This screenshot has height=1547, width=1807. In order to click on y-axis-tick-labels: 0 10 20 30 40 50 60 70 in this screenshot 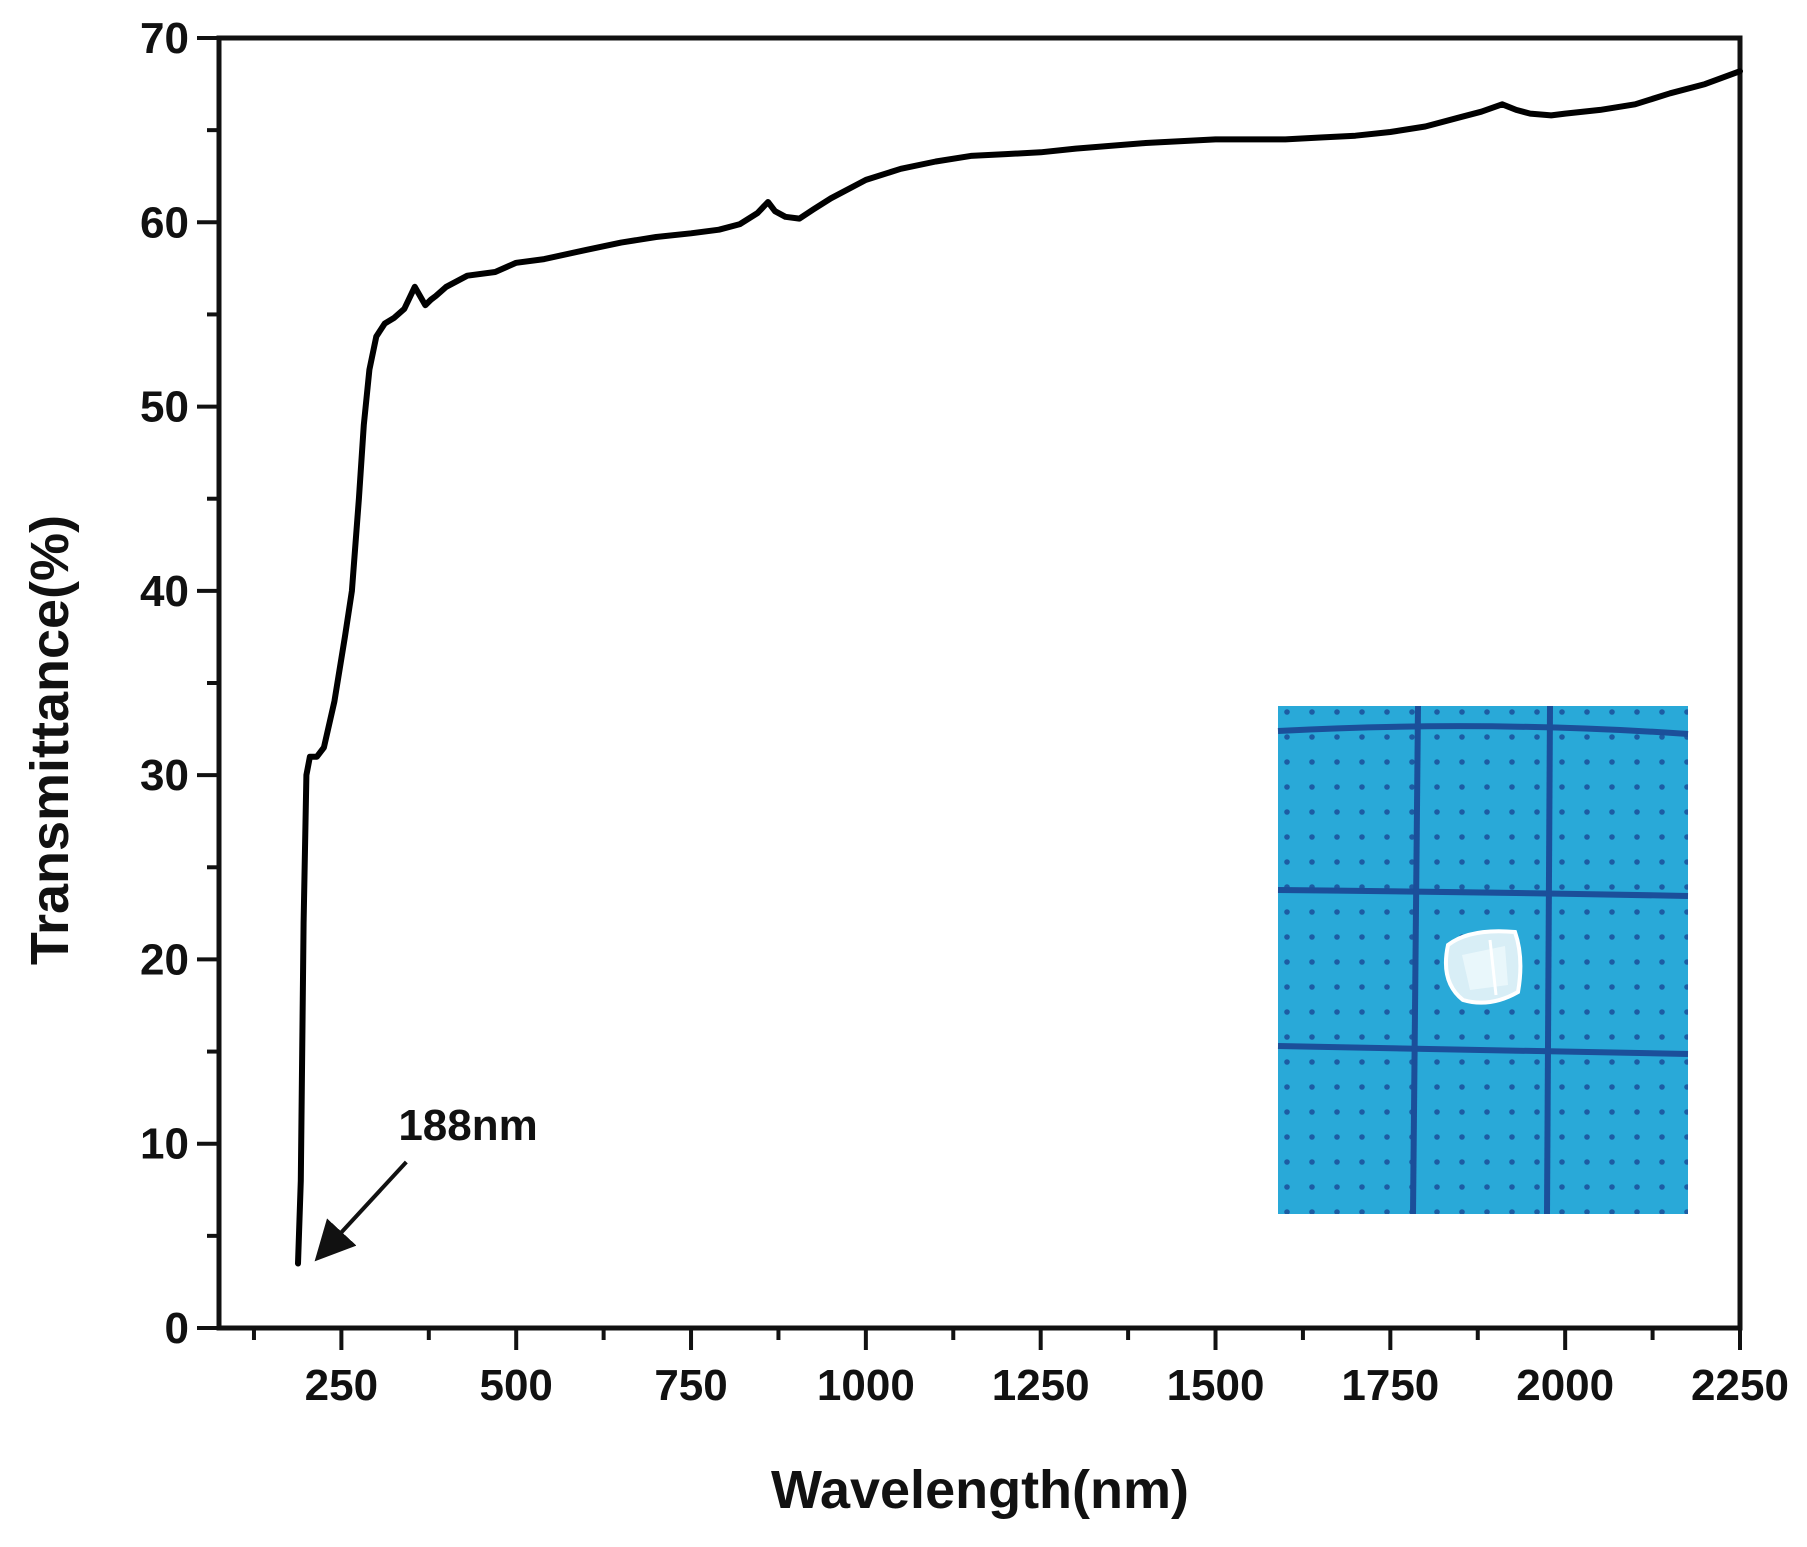, I will do `click(164, 683)`.